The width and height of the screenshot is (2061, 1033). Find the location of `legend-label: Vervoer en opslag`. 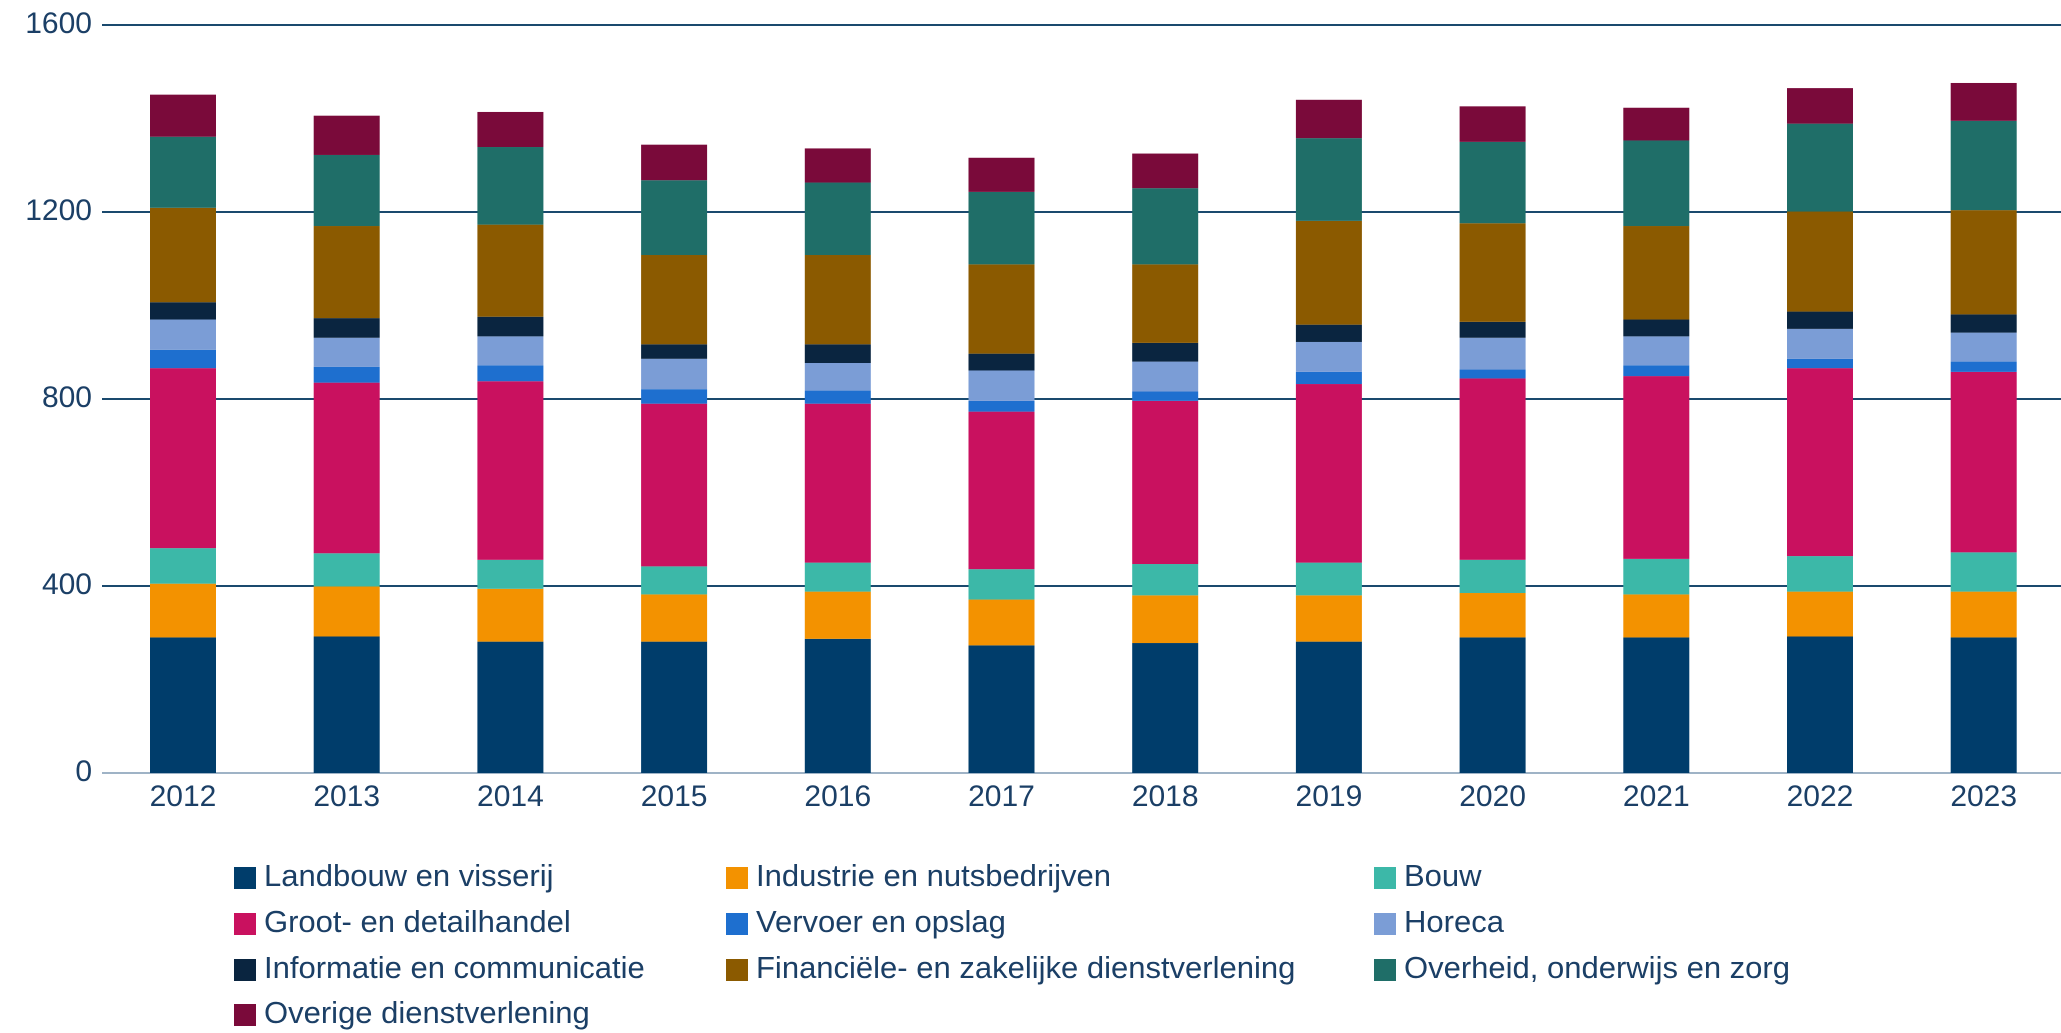

legend-label: Vervoer en opslag is located at coordinates (881, 921).